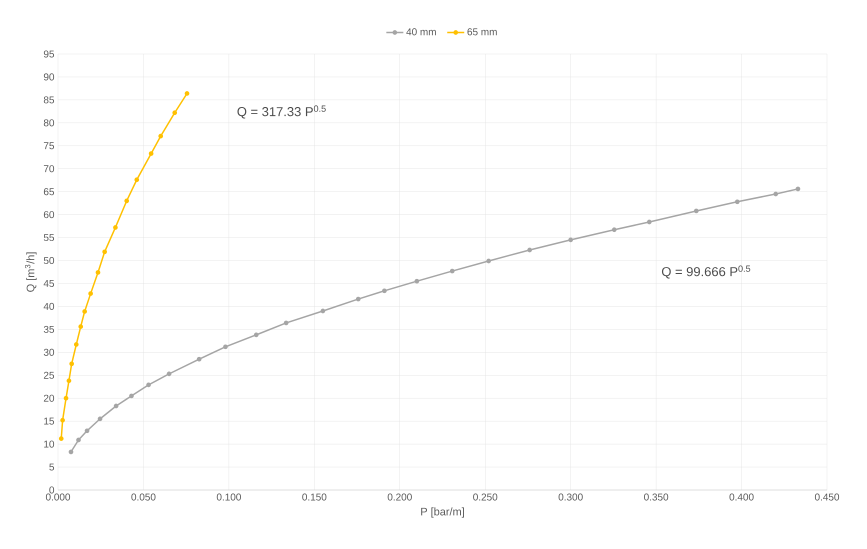  I want to click on y-tick-label: 55, so click(49, 238).